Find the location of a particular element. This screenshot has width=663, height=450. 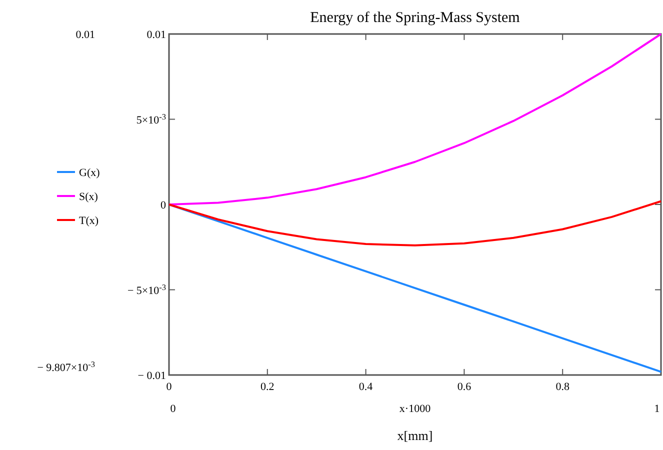

legend-label: G(x) is located at coordinates (89, 173).